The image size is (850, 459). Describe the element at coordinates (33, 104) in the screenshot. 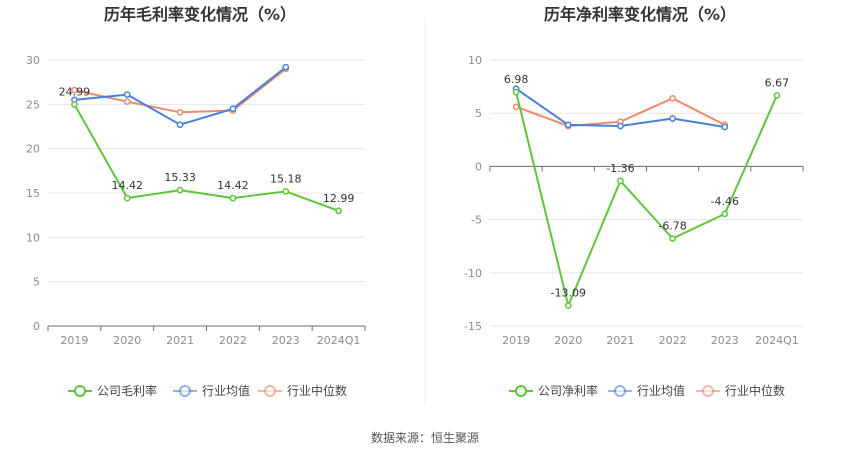

I see `y-tick-label: 25` at that location.